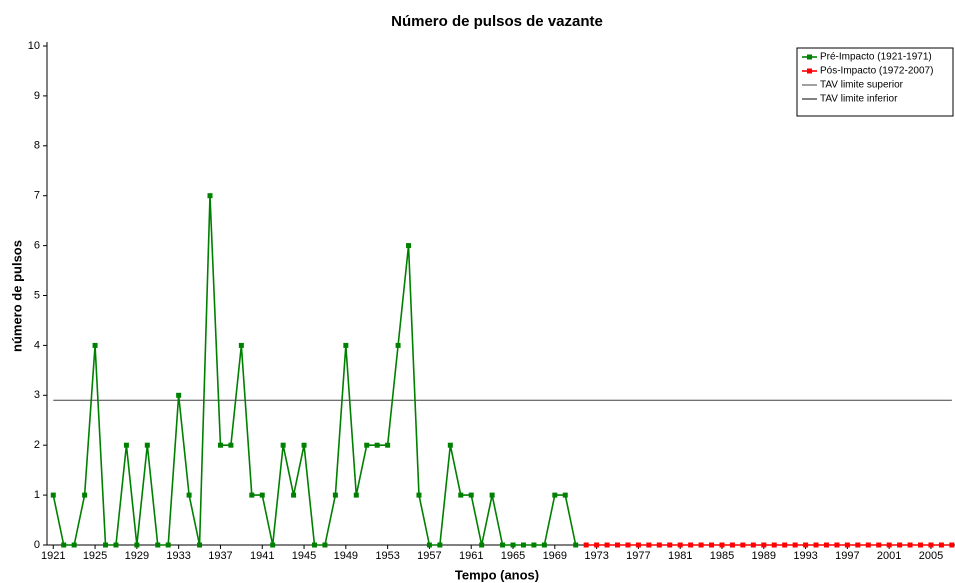  Describe the element at coordinates (680, 556) in the screenshot. I see `x-tick-label: 1981` at that location.